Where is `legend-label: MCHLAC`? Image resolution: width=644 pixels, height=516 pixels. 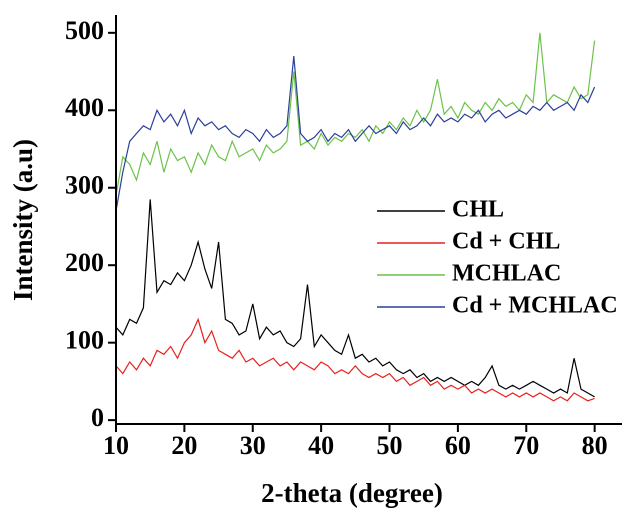
legend-label: MCHLAC is located at coordinates (506, 274).